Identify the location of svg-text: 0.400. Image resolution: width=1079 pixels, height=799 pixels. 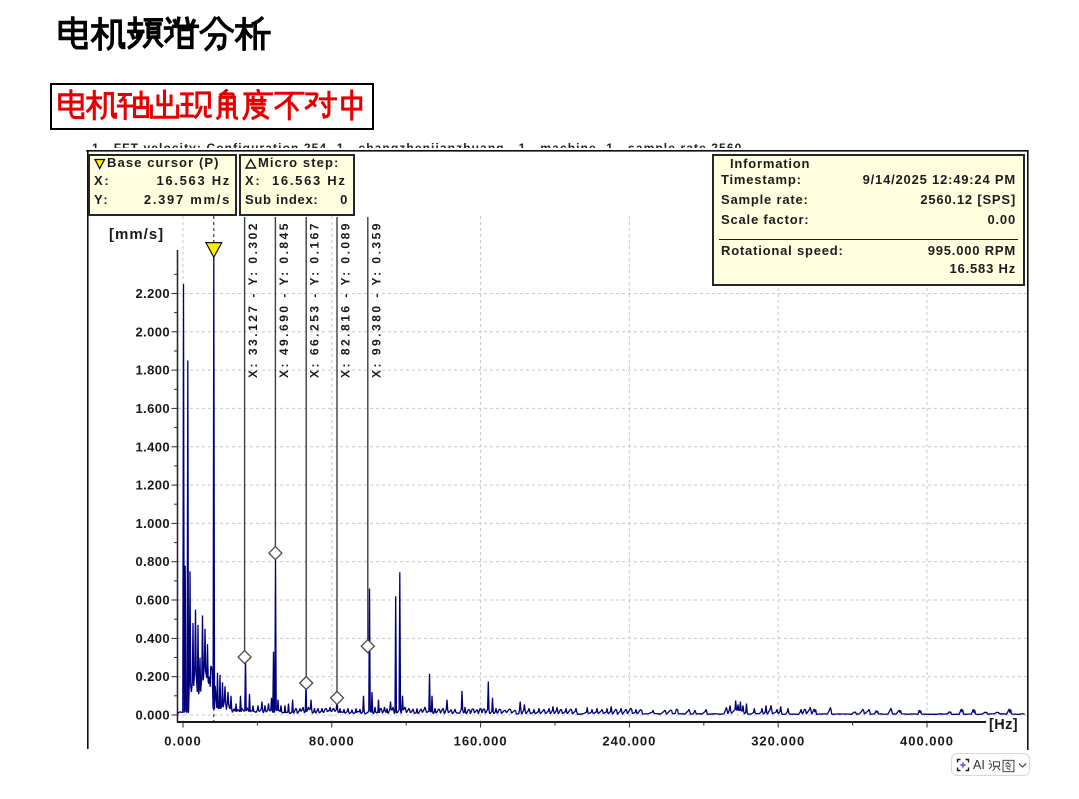
(152, 638).